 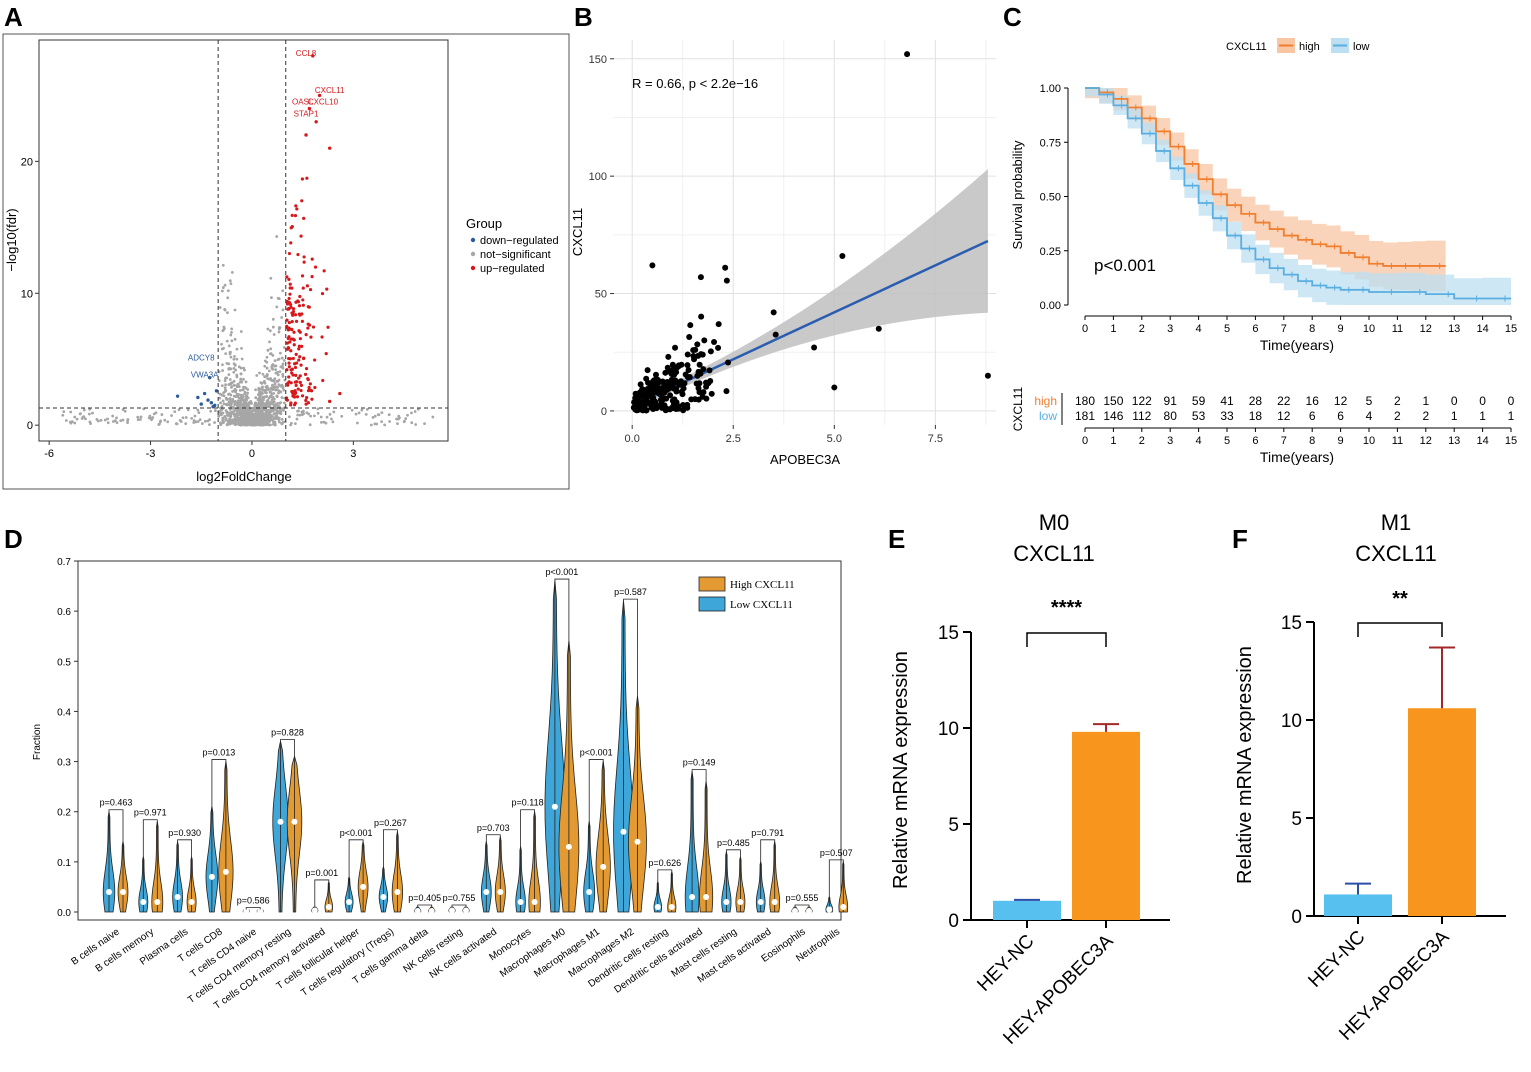 What do you see at coordinates (64, 913) in the screenshot?
I see `y-tick-label: 0.0` at bounding box center [64, 913].